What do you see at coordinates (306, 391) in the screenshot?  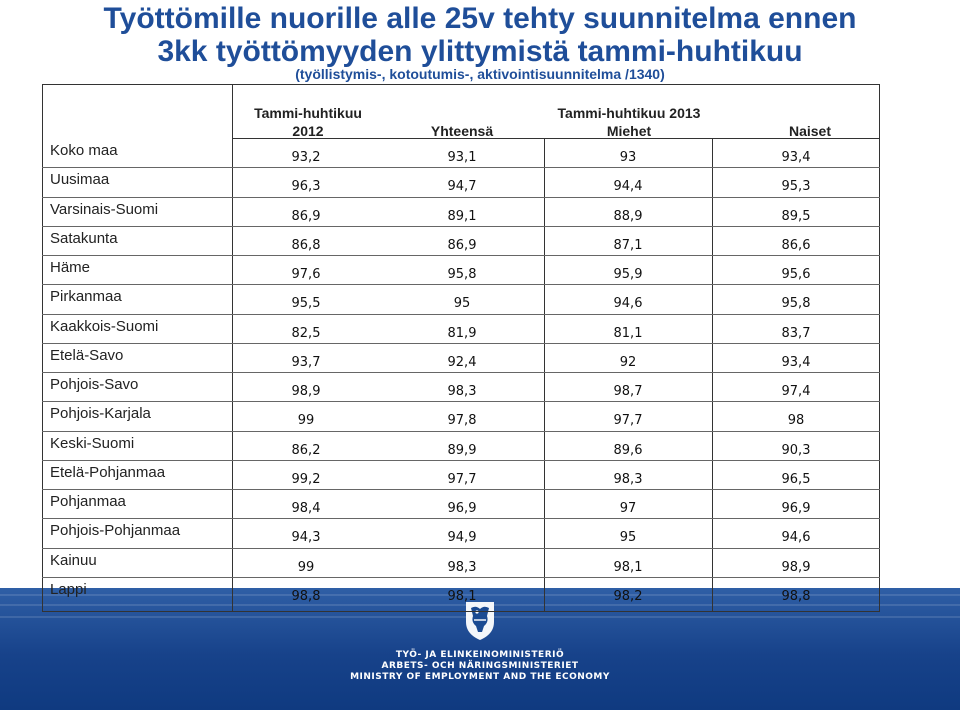 I see `table-cell: 98,9` at bounding box center [306, 391].